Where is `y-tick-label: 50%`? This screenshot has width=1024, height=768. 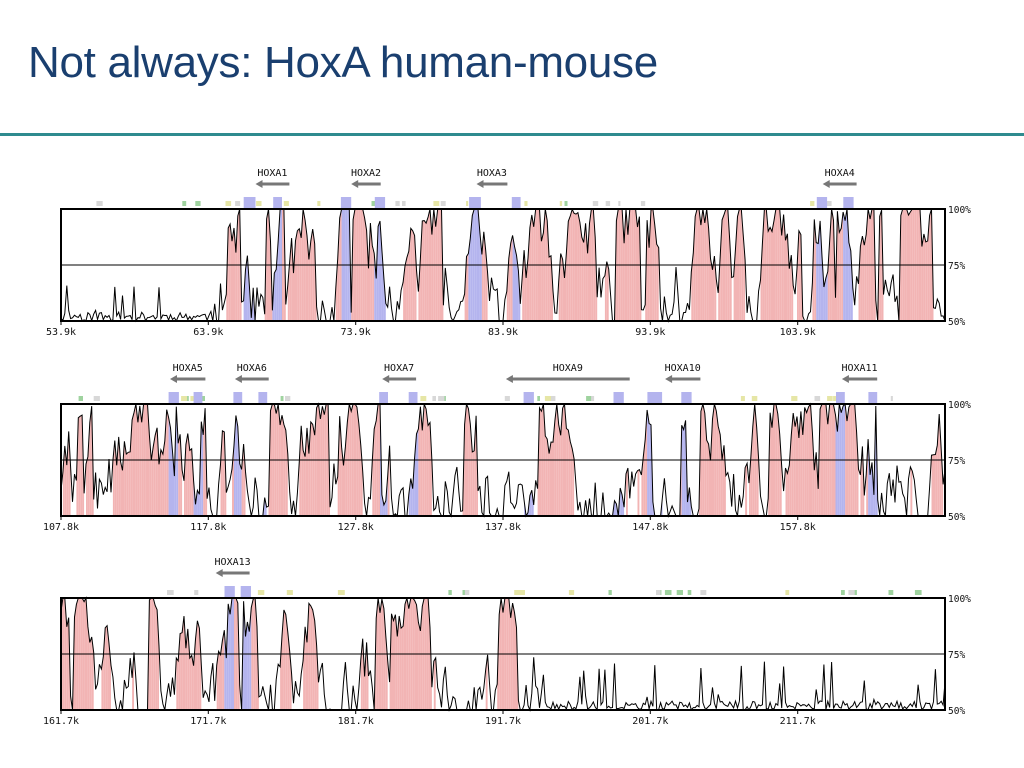 y-tick-label: 50% is located at coordinates (956, 322).